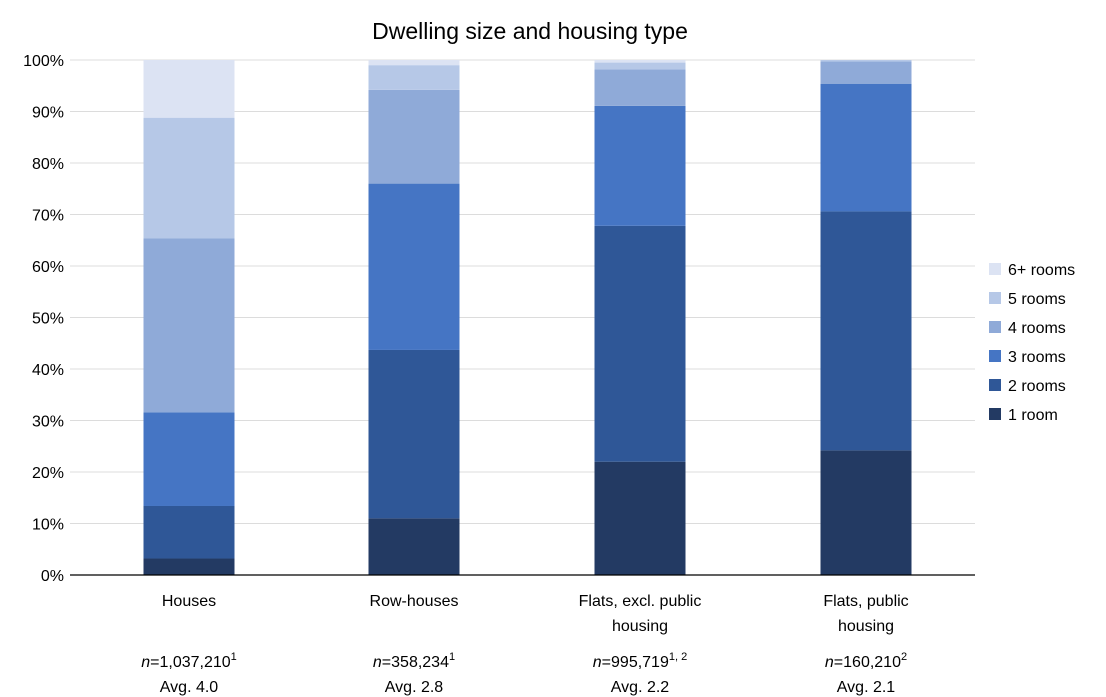 This screenshot has width=1106, height=697. I want to click on legend-label: 6+ rooms, so click(1041, 270).